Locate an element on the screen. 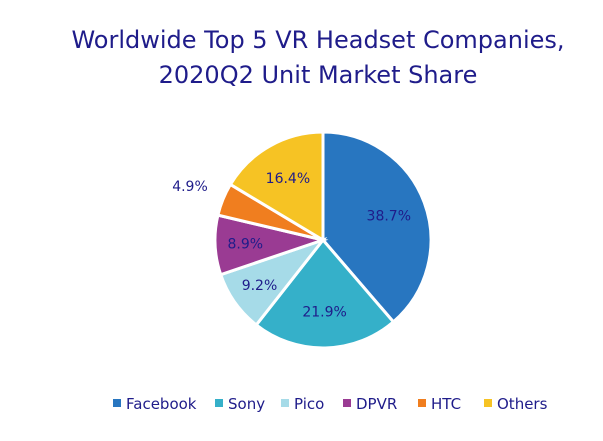  chart-title-line-2: 2020Q2 Unit Market Share is located at coordinates (318, 75).